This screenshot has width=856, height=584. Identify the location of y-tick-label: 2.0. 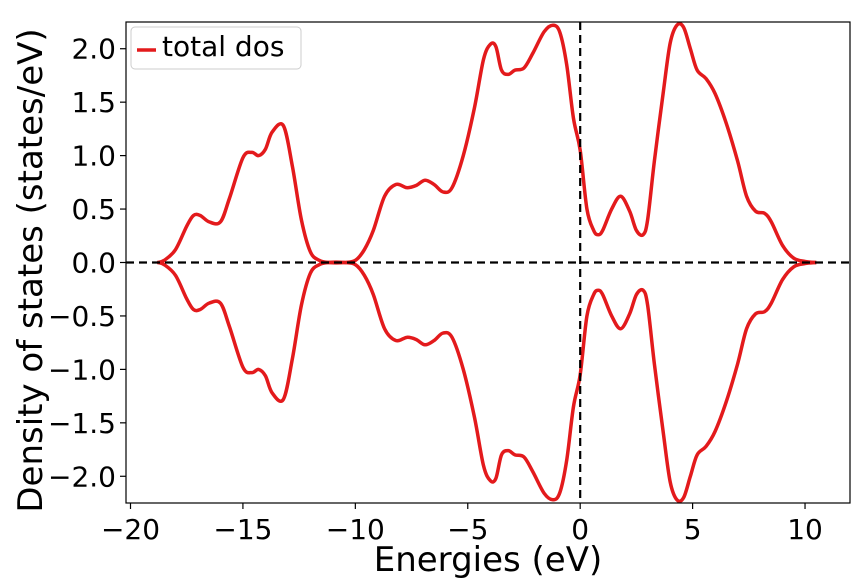
(93, 49).